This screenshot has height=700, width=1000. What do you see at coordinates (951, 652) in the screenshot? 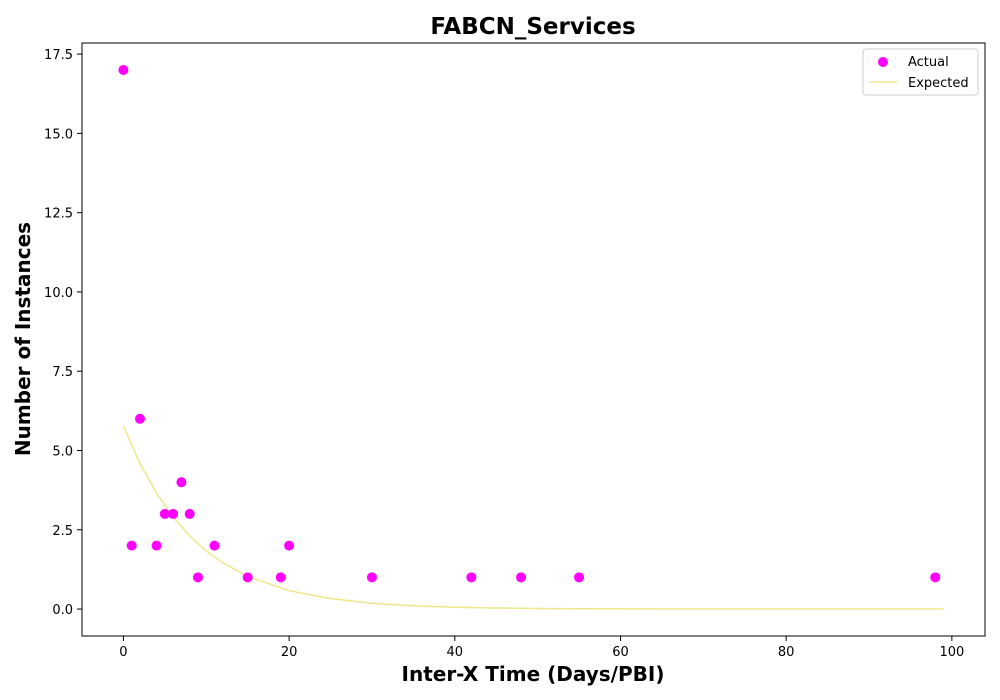
I see `x-tick-label: 100` at bounding box center [951, 652].